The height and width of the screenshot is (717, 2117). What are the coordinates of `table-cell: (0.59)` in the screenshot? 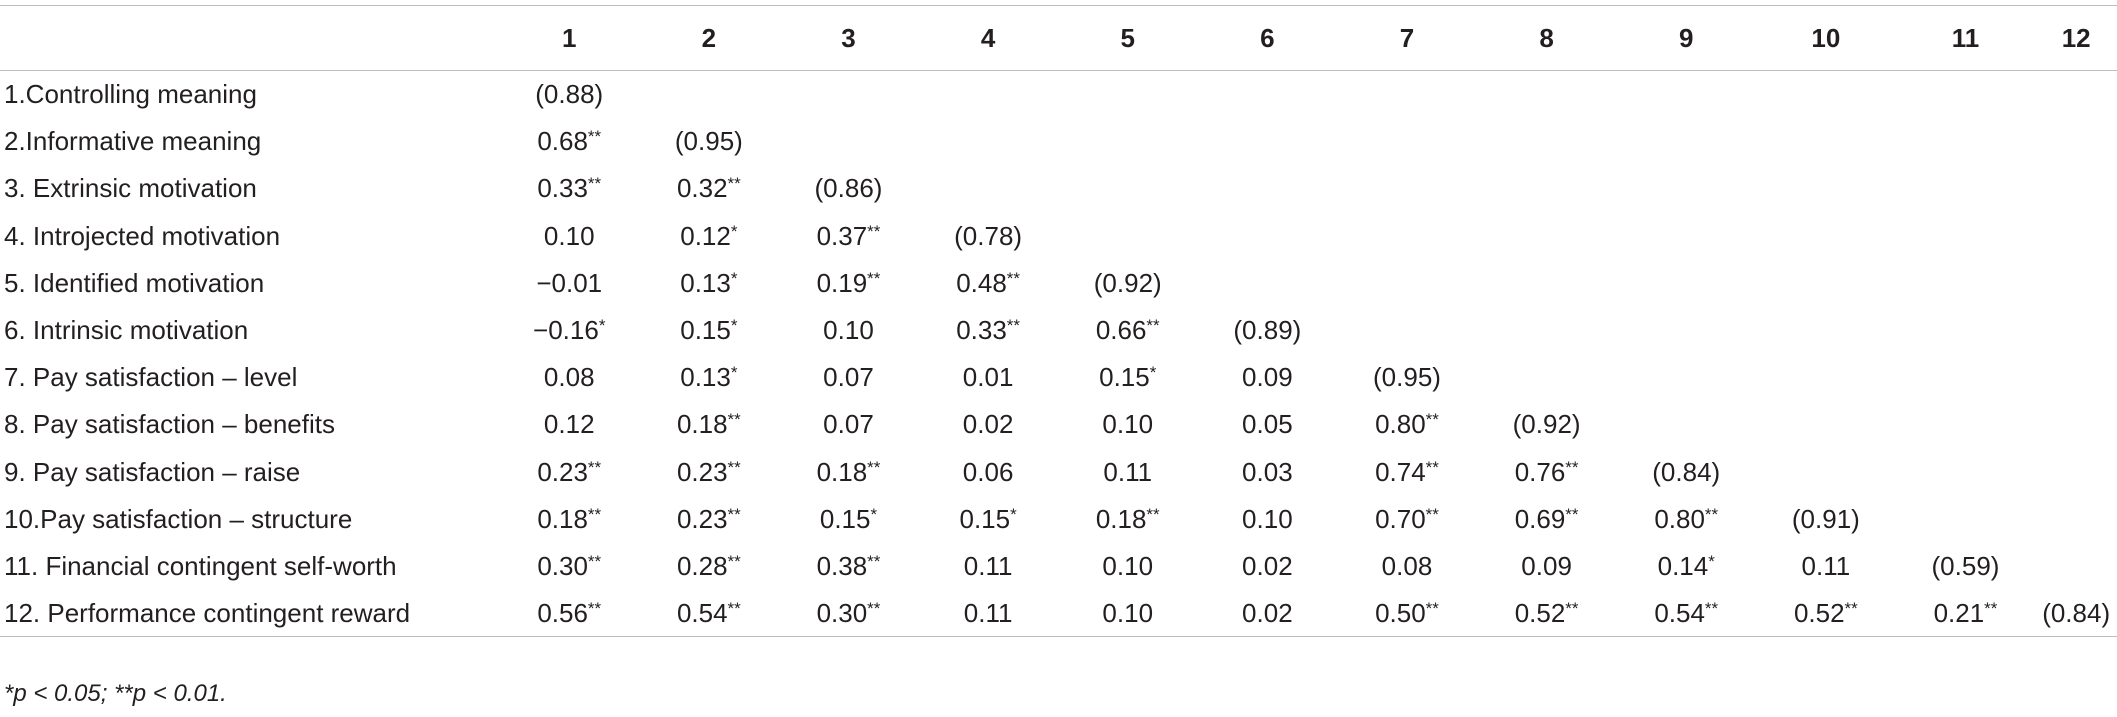 It's located at (1965, 565).